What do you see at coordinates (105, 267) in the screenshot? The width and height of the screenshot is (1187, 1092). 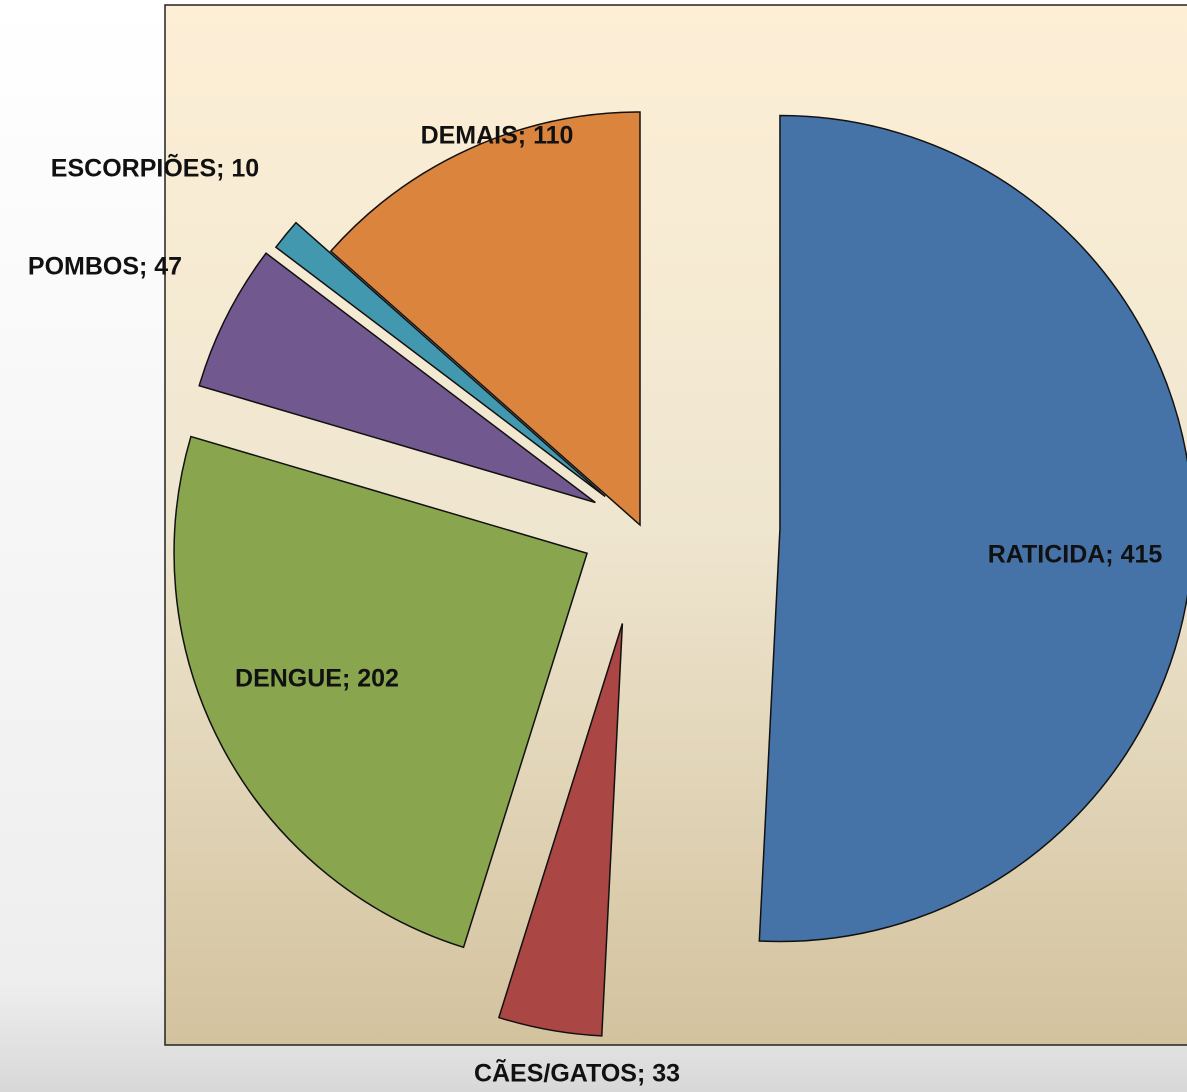 I see `data-label: POMBOS; 47` at bounding box center [105, 267].